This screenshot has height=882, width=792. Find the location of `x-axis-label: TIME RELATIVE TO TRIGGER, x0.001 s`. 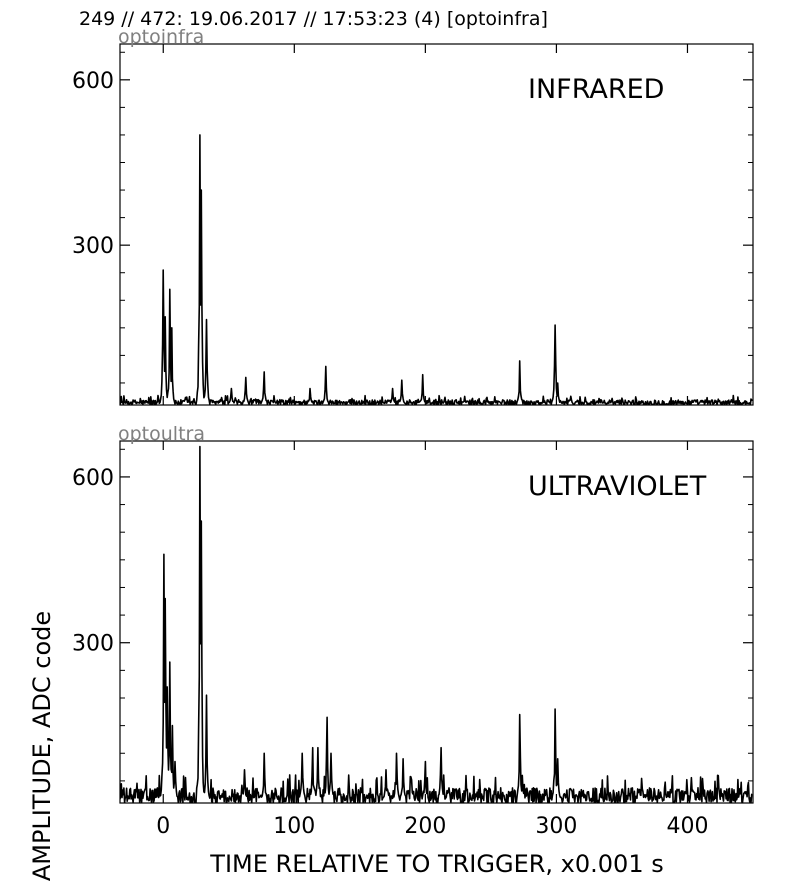

x-axis-label: TIME RELATIVE TO TRIGGER, x0.001 s is located at coordinates (436, 864).